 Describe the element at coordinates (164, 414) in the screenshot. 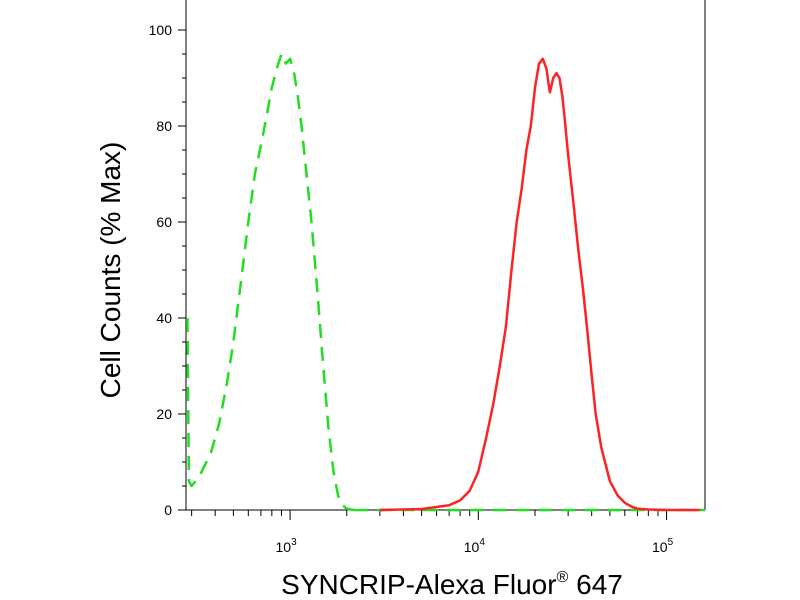

I see `y-tick-label: 20` at that location.